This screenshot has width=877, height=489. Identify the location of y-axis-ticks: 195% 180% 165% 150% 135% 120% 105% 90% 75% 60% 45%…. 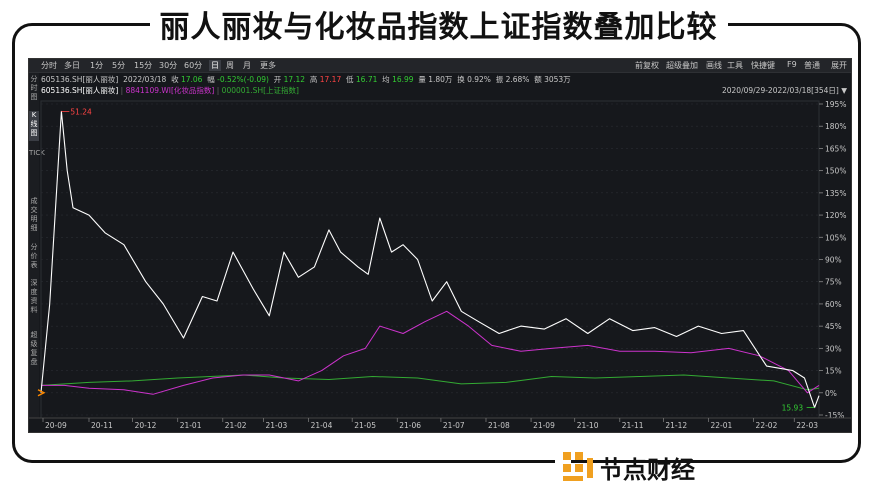
(832, 260).